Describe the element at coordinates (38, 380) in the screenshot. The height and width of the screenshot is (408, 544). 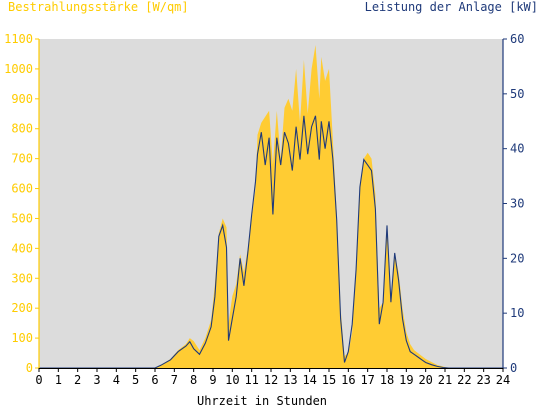
I see `x-tick-label: 0` at that location.